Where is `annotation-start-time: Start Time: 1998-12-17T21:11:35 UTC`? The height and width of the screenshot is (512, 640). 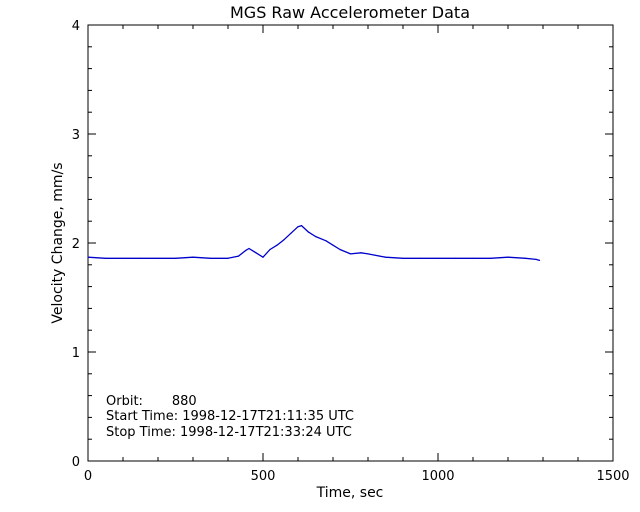
annotation-start-time: Start Time: 1998-12-17T21:11:35 UTC is located at coordinates (230, 416).